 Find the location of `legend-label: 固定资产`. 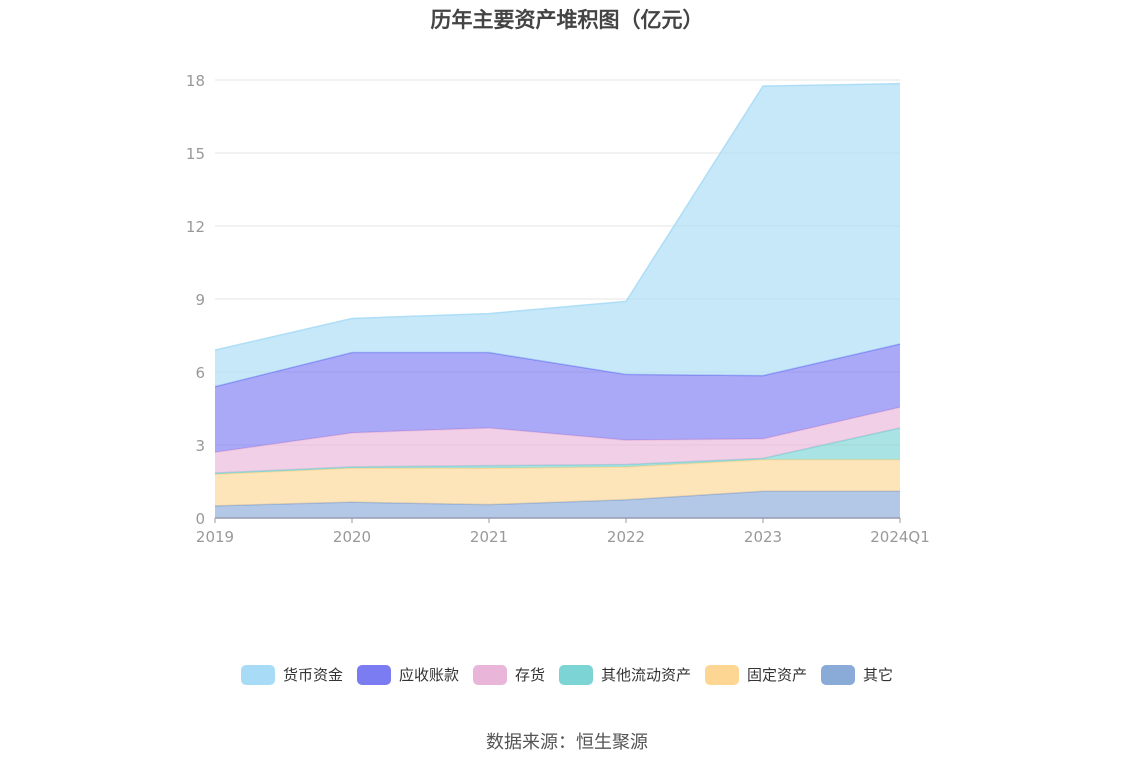

legend-label: 固定资产 is located at coordinates (777, 675).